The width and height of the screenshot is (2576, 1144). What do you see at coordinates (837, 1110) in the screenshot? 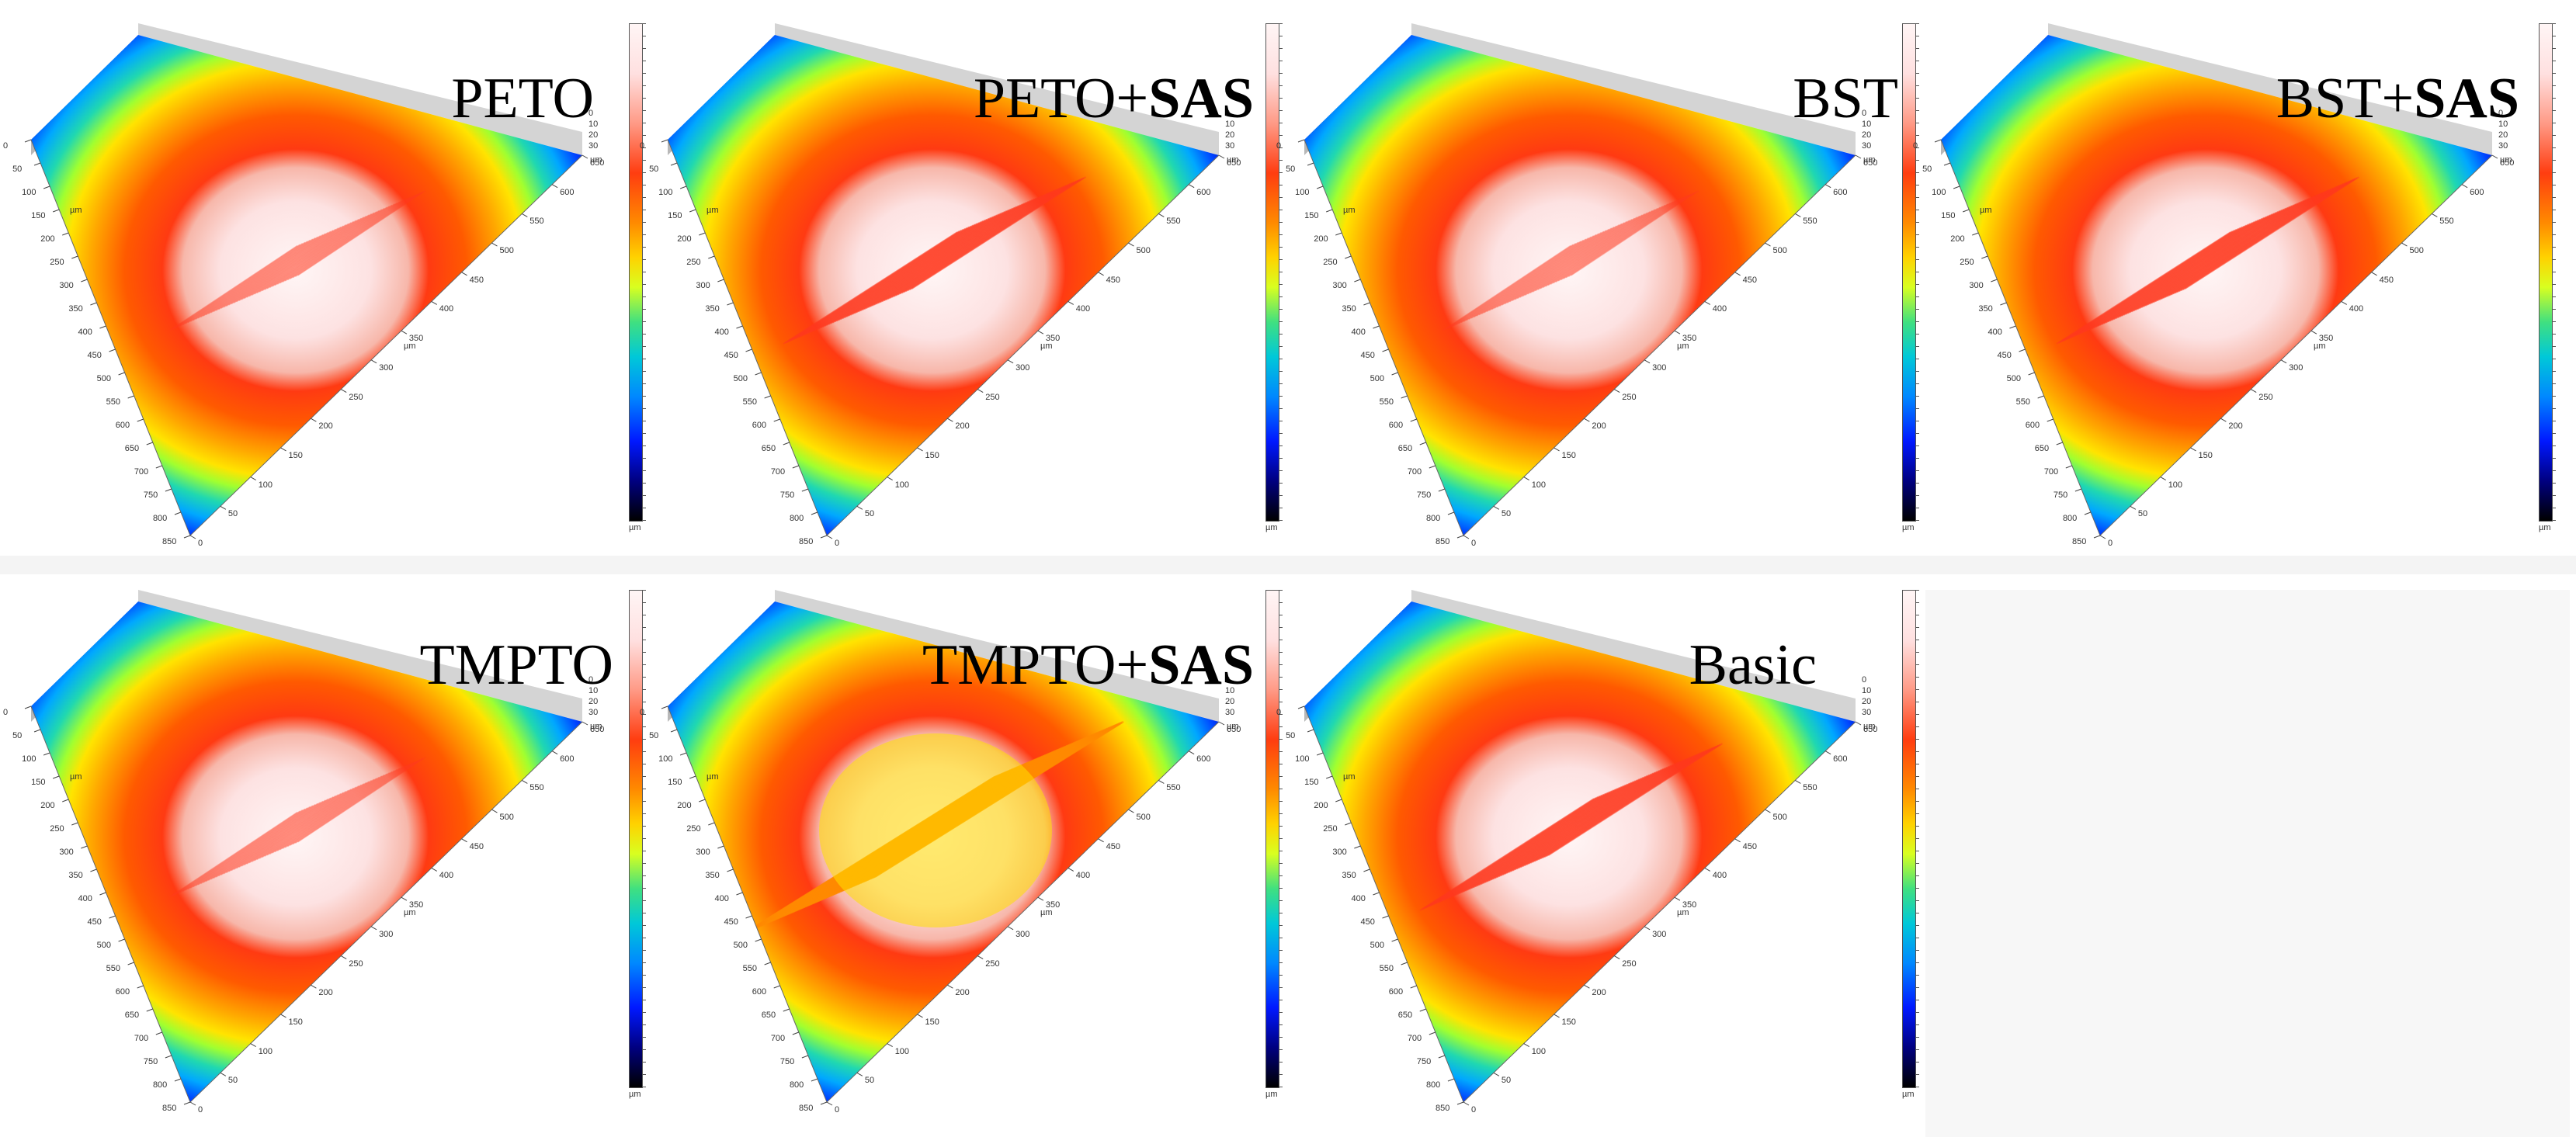
I see `y-tick-label: 0` at bounding box center [837, 1110].